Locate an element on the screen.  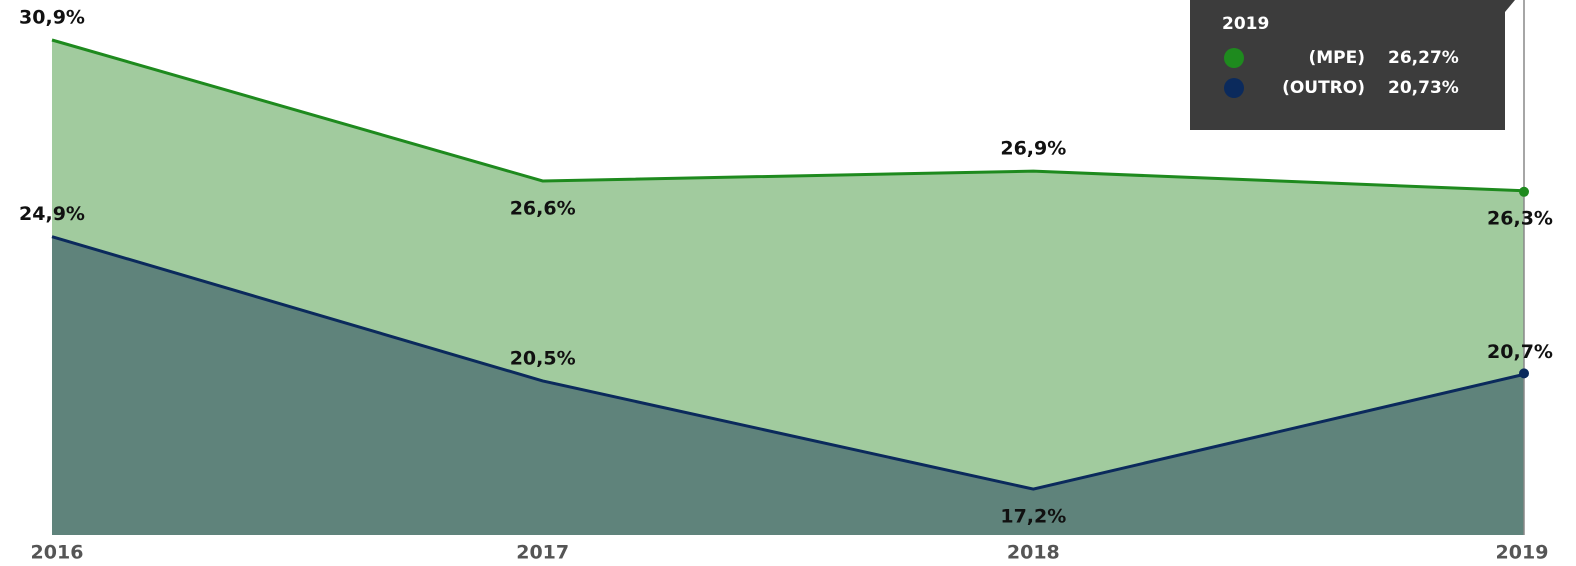
data-label: 17,2% is located at coordinates (1033, 517).